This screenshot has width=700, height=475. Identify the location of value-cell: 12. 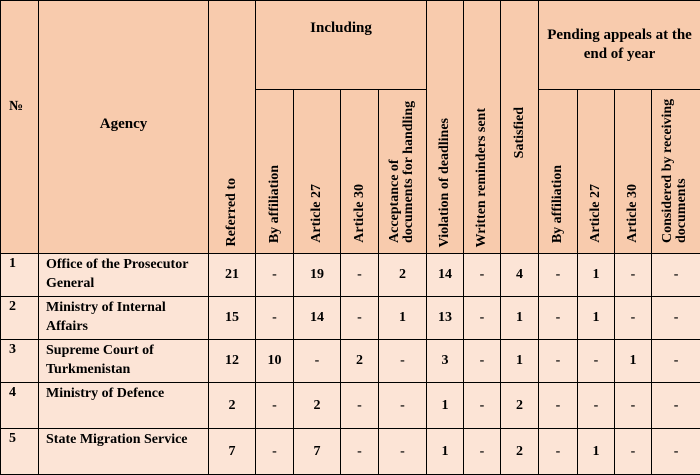
(232, 361).